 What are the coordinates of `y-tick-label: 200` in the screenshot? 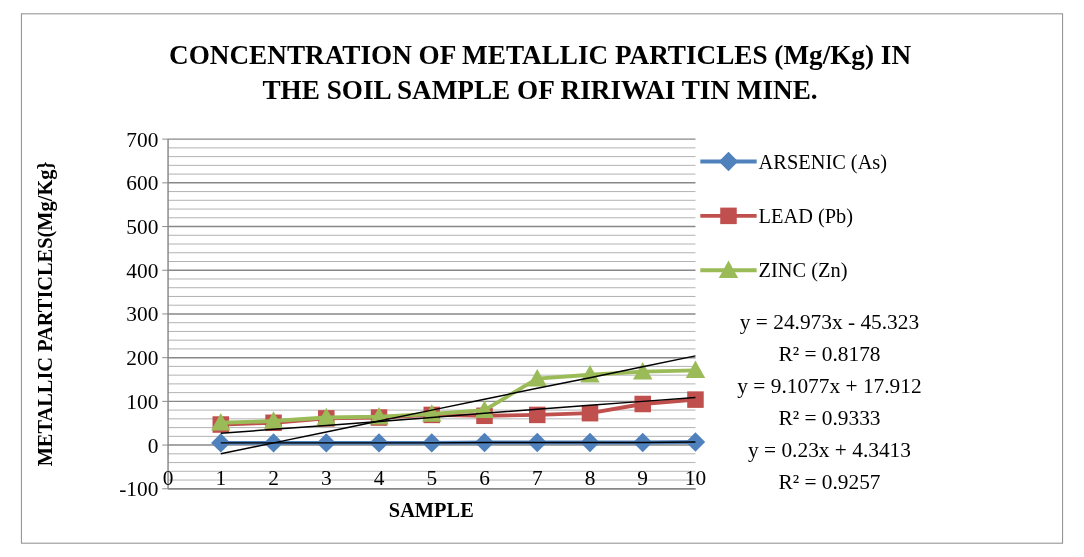 It's located at (142, 358).